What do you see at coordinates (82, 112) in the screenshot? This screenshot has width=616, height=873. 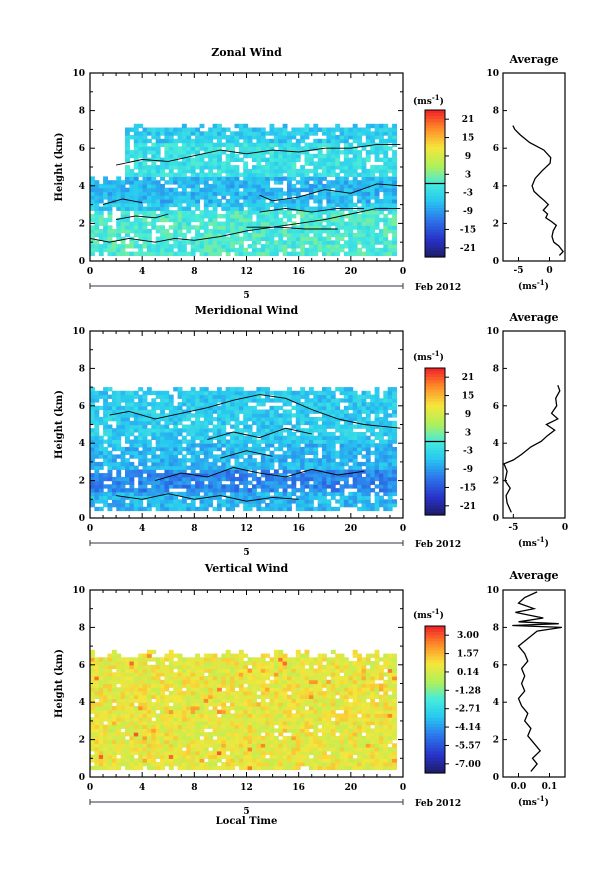 I see `y-tick-label: 8` at bounding box center [82, 112].